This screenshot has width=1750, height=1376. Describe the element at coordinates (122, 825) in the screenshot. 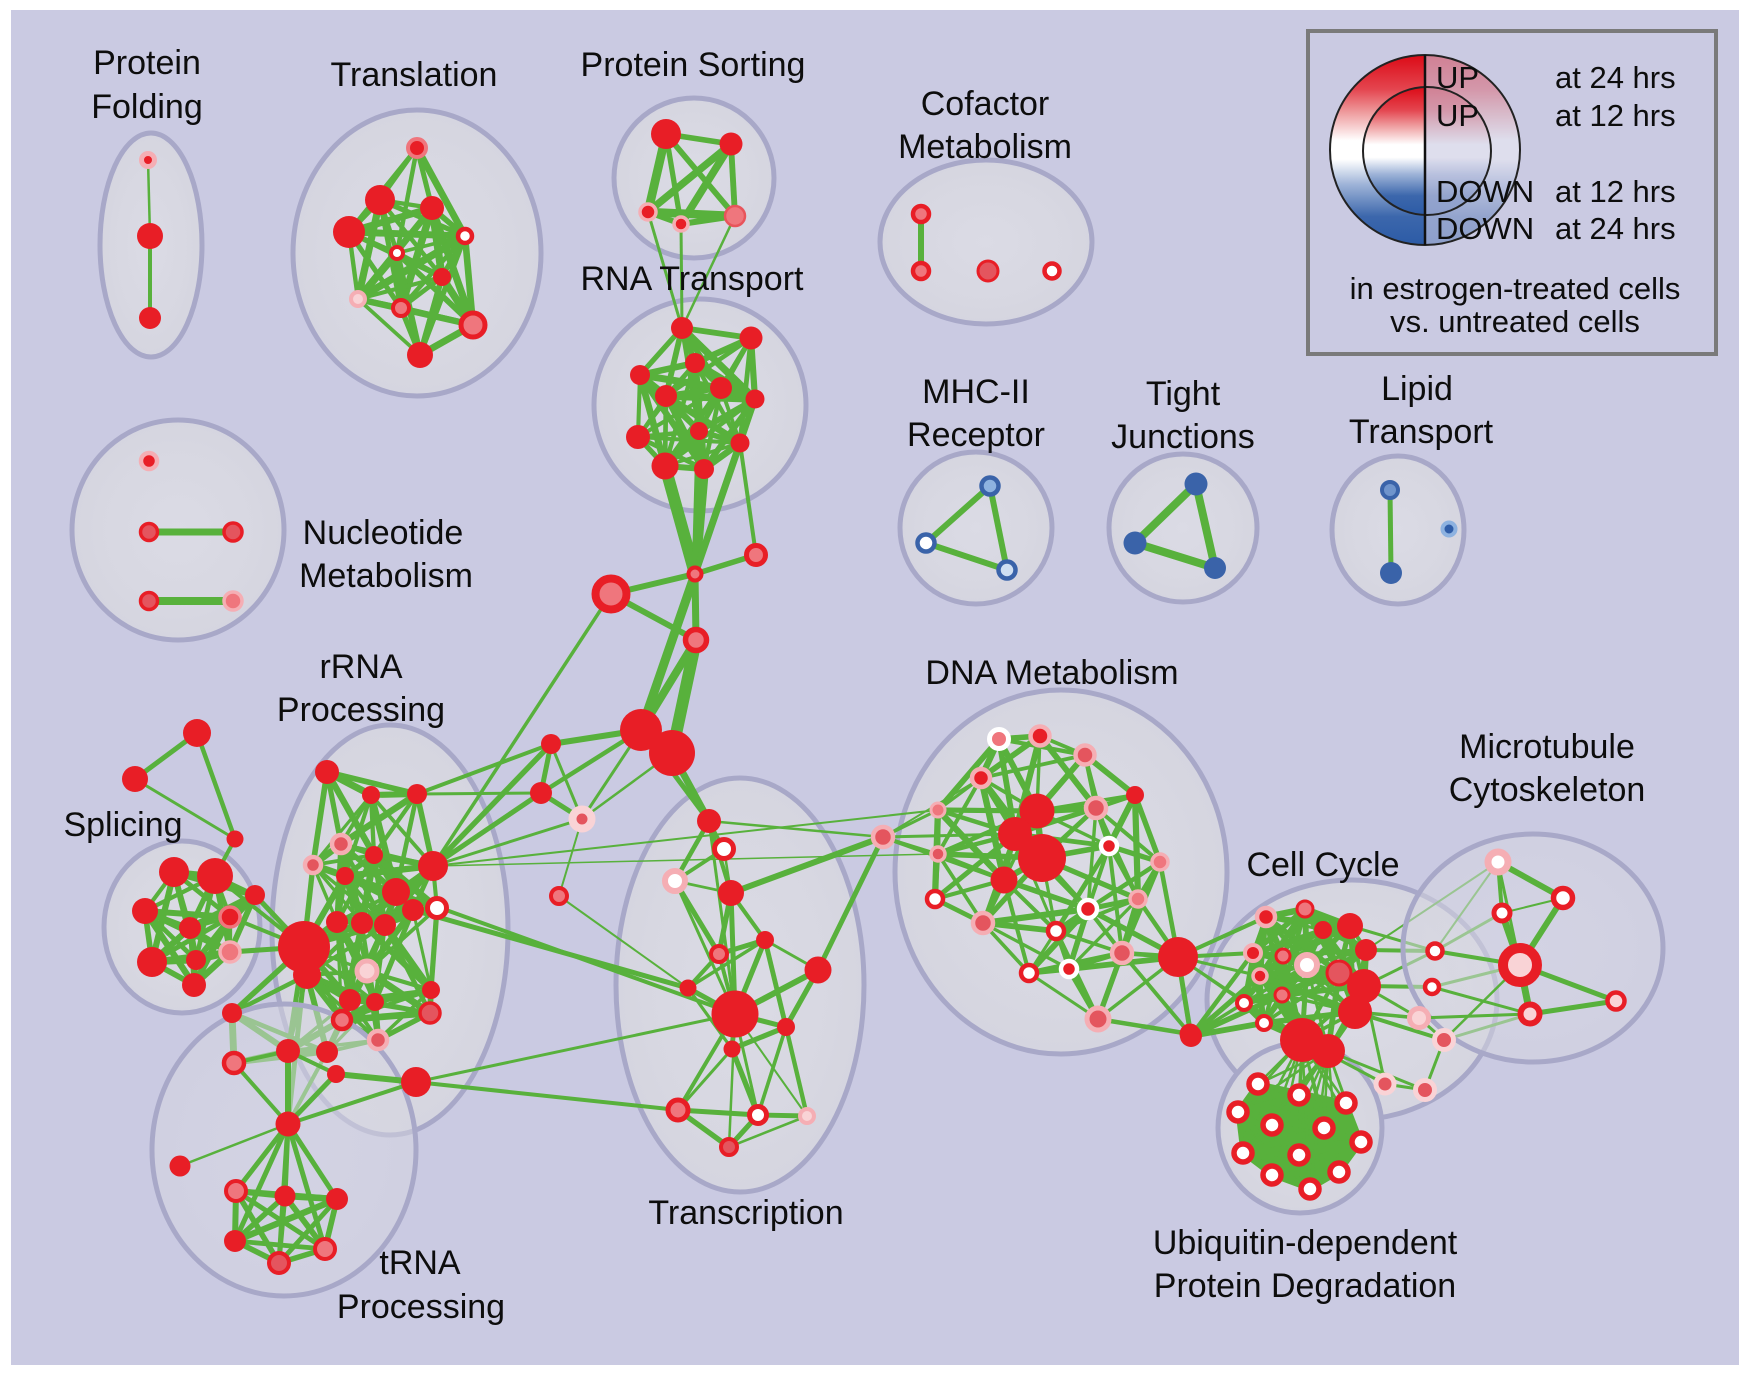

I see `svg-text: Splicing` at that location.